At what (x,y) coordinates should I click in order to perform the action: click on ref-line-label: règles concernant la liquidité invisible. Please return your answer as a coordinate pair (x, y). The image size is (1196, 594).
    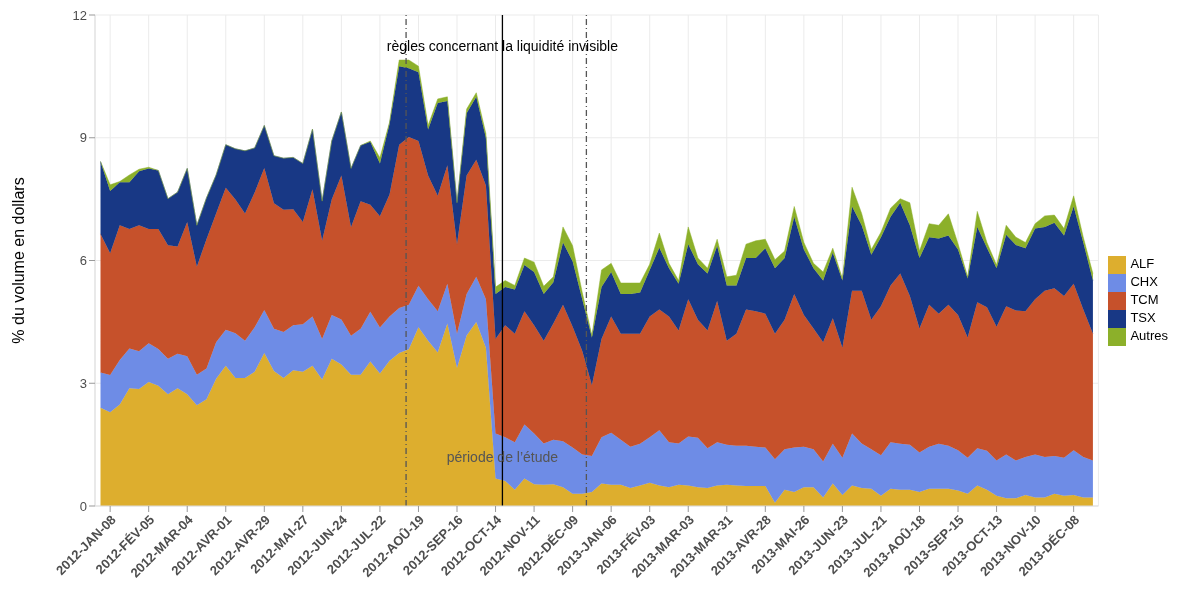
    Looking at the image, I should click on (502, 45).